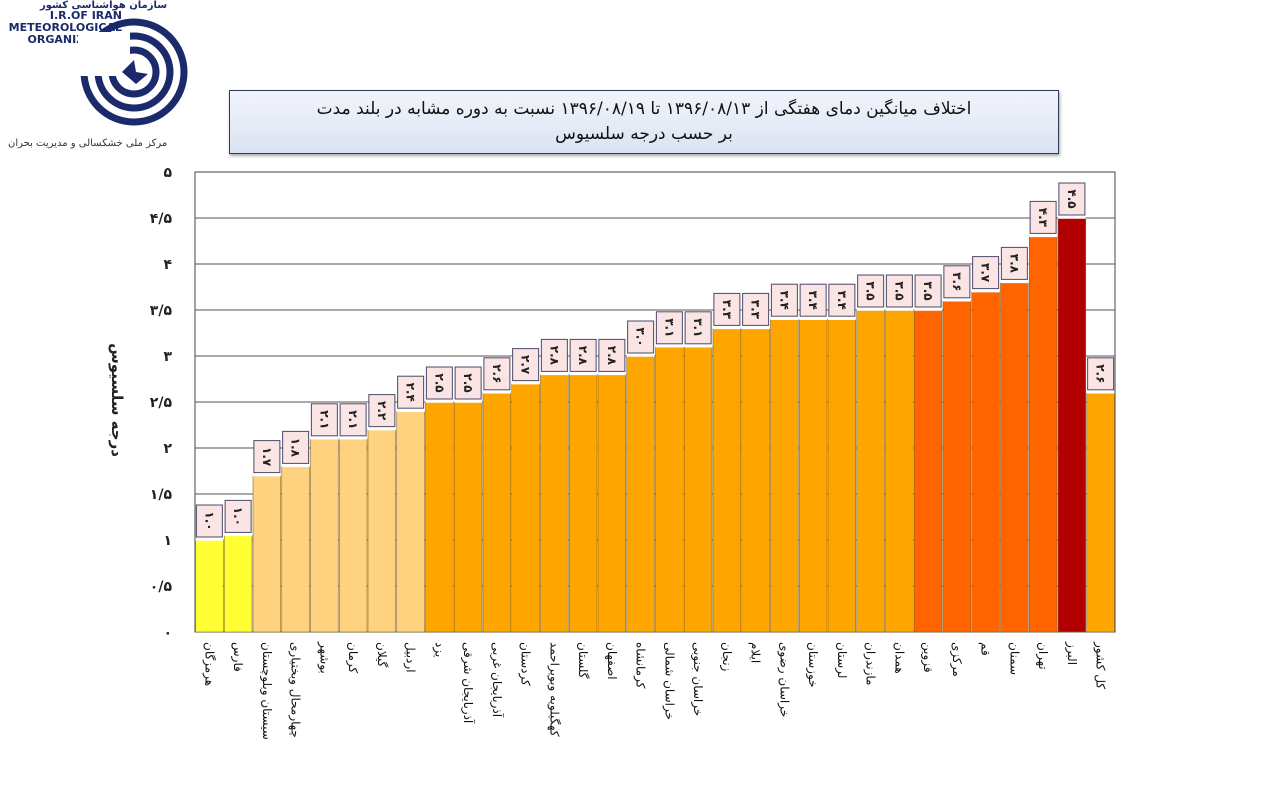 This screenshot has height=785, width=1280. Describe the element at coordinates (266, 691) in the screenshot. I see `x-tick-label: سیستان وبلوچستان` at that location.